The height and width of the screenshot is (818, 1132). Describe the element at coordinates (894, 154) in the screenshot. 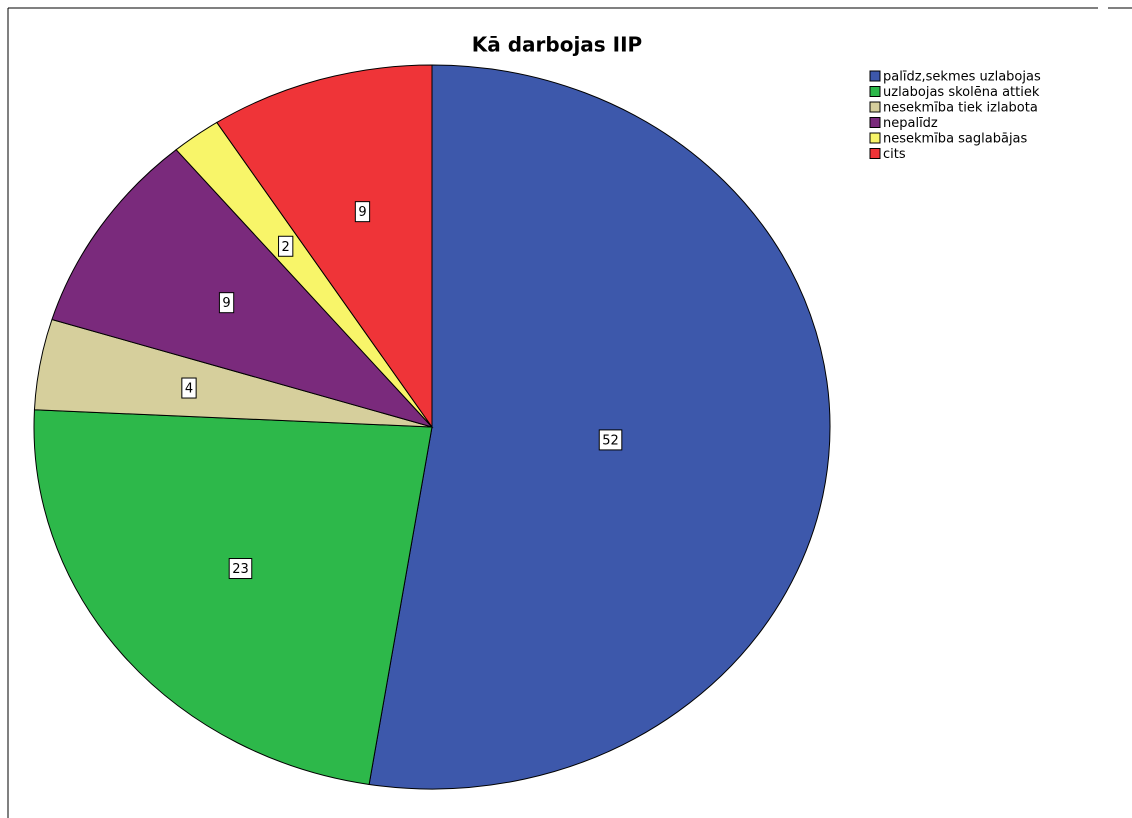

I see `legend-label: cits` at that location.